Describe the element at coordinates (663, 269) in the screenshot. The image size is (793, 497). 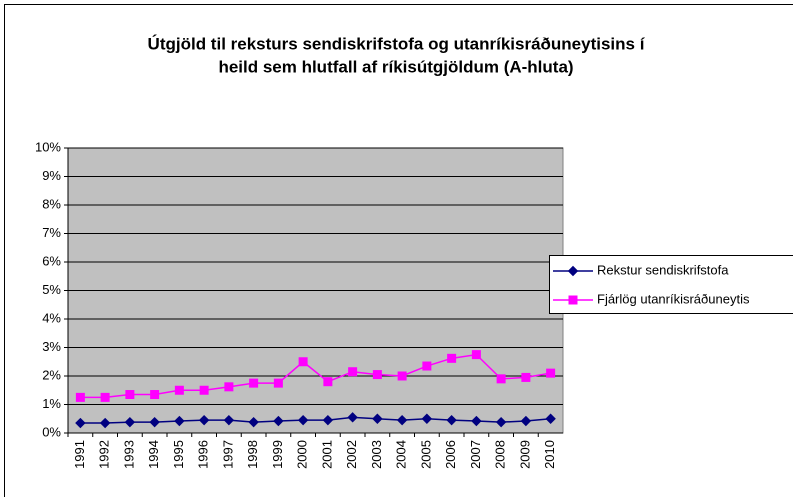
I see `legend-label: Rekstur sendiskrifstofa` at that location.